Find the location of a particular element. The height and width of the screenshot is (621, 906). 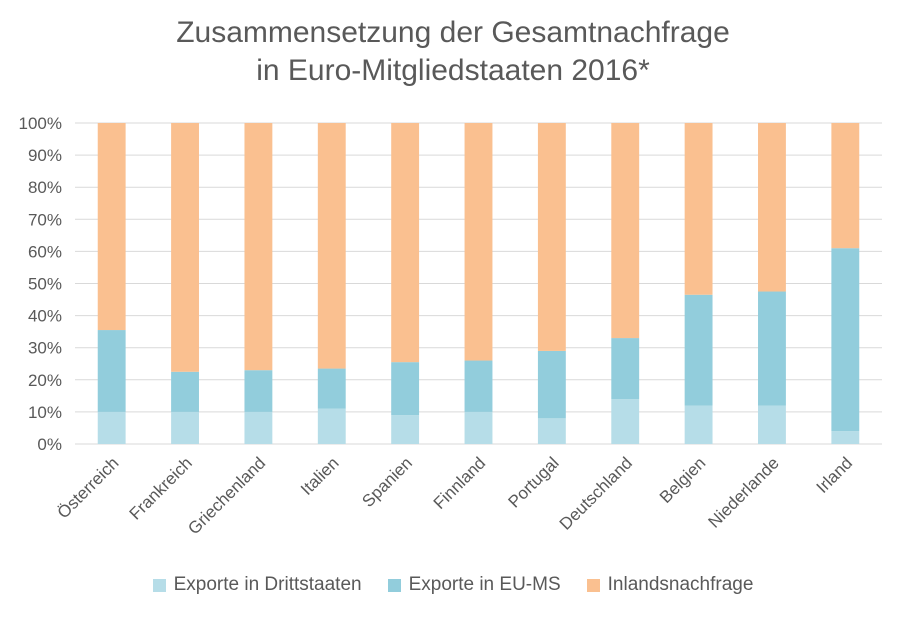

bar-3-irland is located at coordinates (845, 186).